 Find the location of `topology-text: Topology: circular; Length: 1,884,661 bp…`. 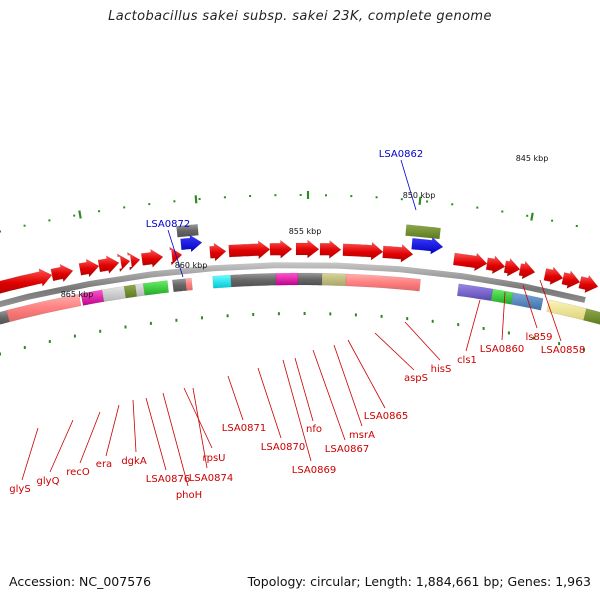

topology-text: Topology: circular; Length: 1,884,661 bp… is located at coordinates (419, 581).